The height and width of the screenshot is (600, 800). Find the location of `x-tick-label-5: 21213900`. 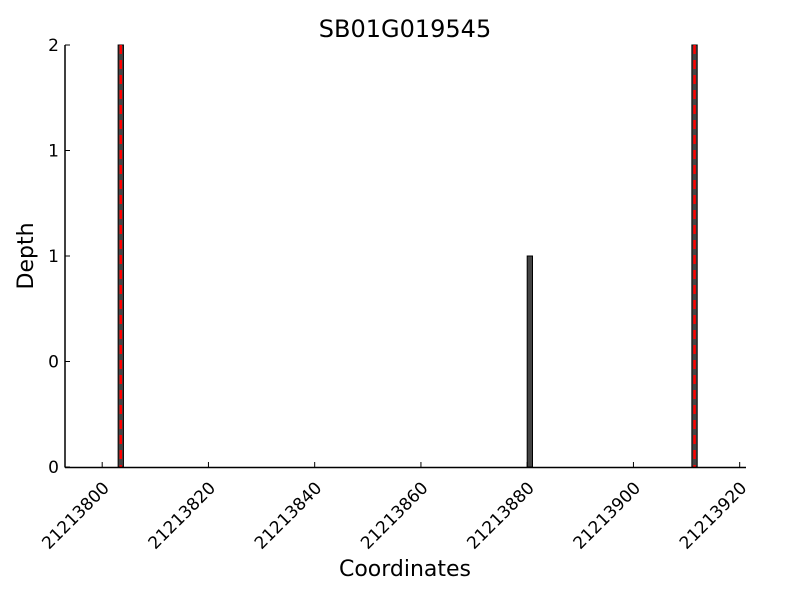

x-tick-label-5: 21213900 is located at coordinates (607, 515).